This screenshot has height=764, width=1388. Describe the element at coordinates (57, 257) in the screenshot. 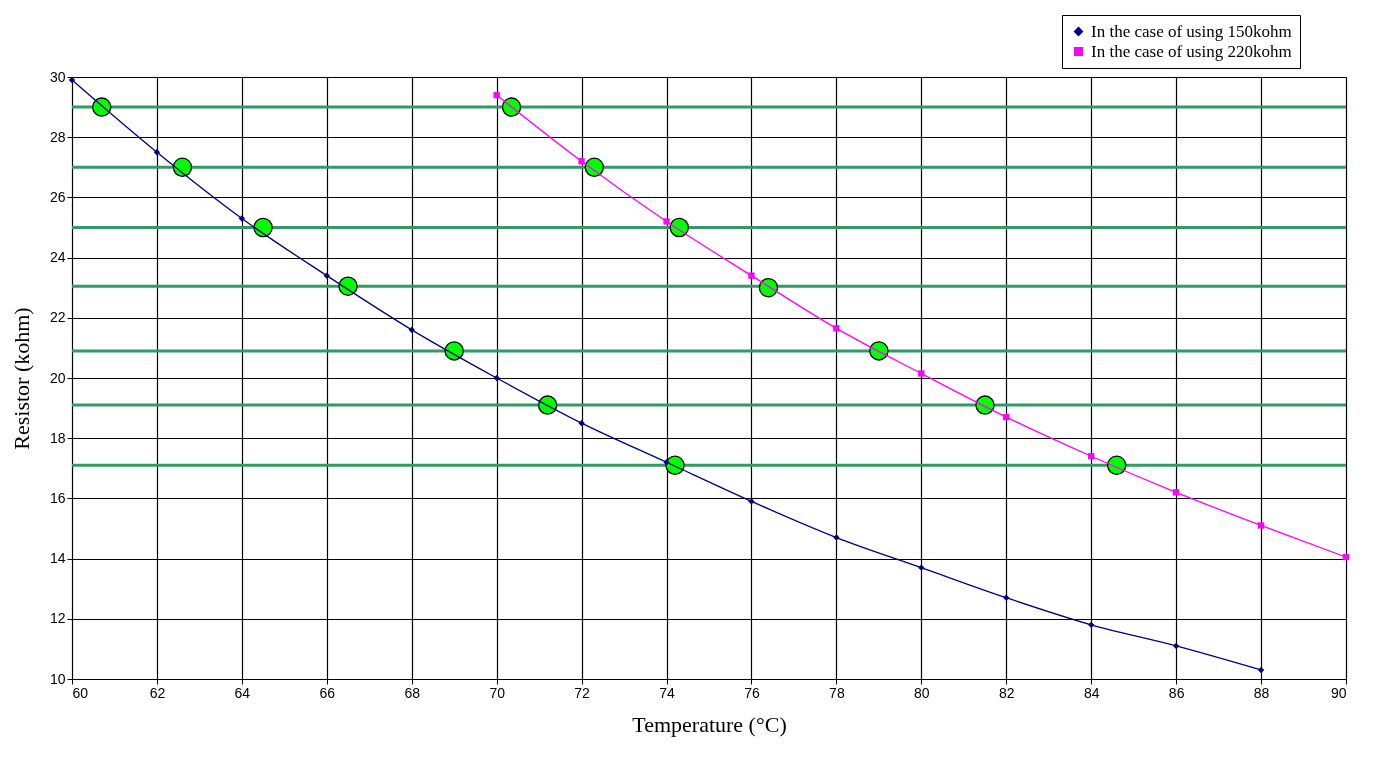

I see `y-tick-label: 24` at that location.